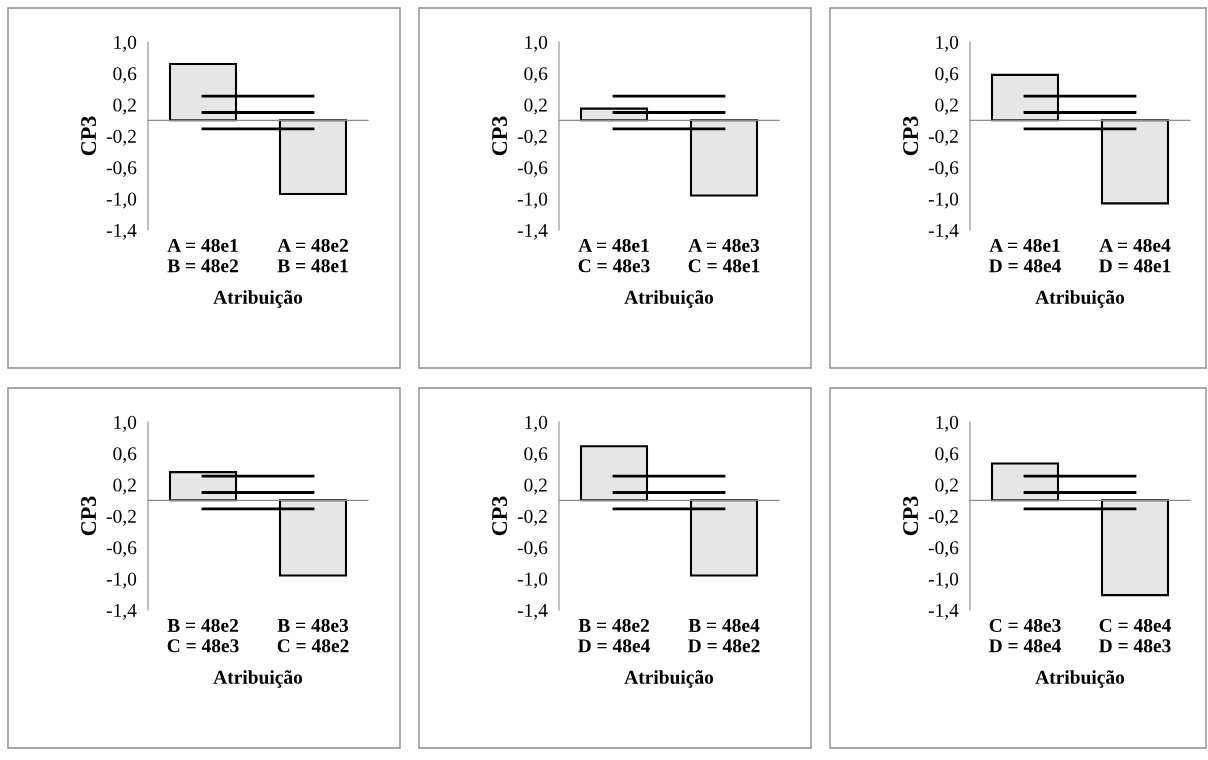 This screenshot has height=760, width=1208. I want to click on x-tick-label: B = 48e2 D = 48e4, so click(614, 635).